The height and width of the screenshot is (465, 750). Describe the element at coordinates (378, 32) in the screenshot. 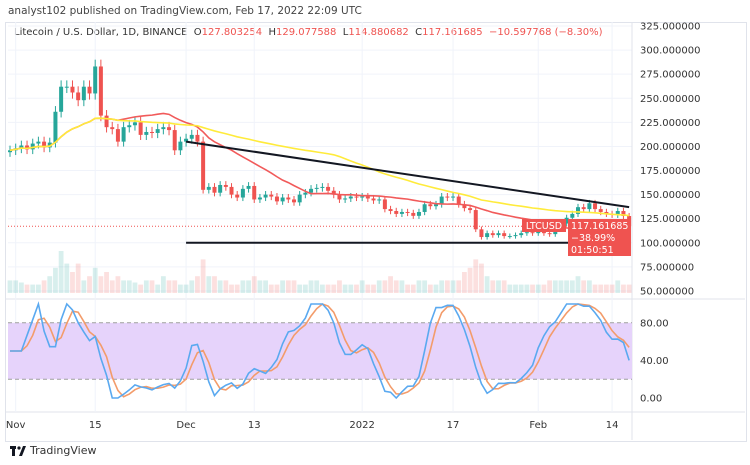

I see `low-value: 114.880682` at that location.